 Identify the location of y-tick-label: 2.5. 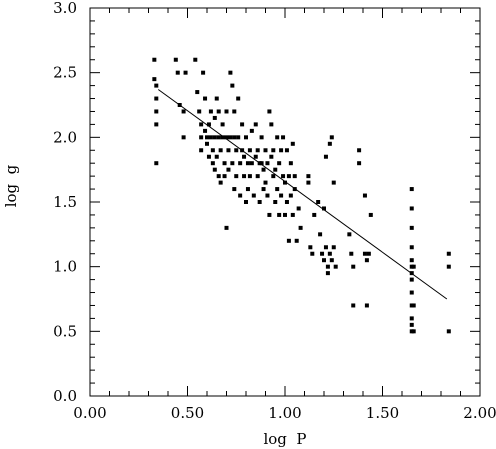
(65, 73).